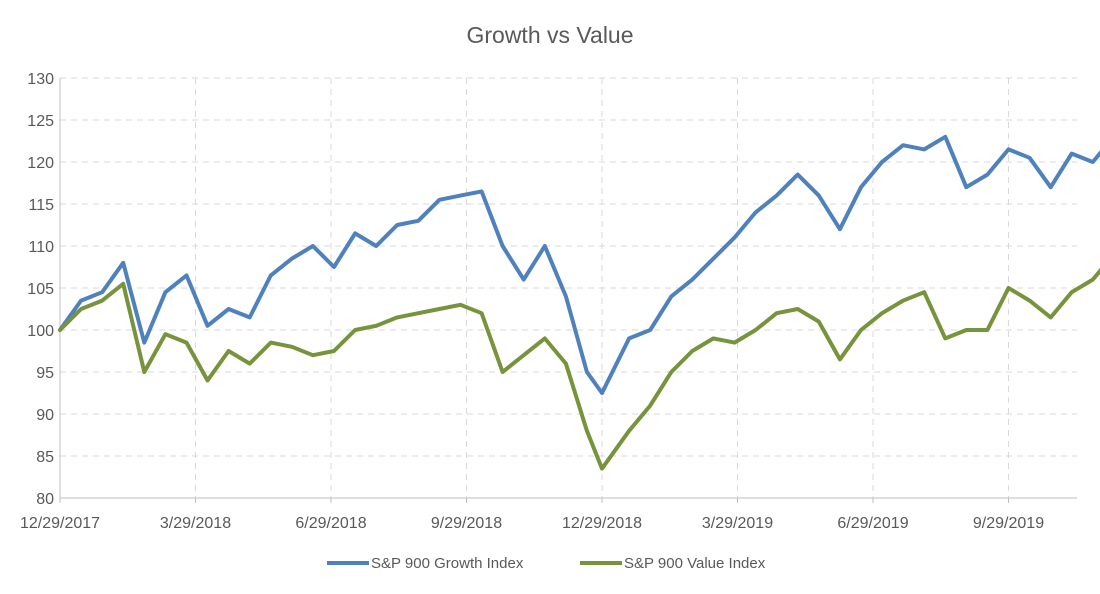 The image size is (1100, 594). Describe the element at coordinates (45, 373) in the screenshot. I see `y-tick-label: 95` at that location.